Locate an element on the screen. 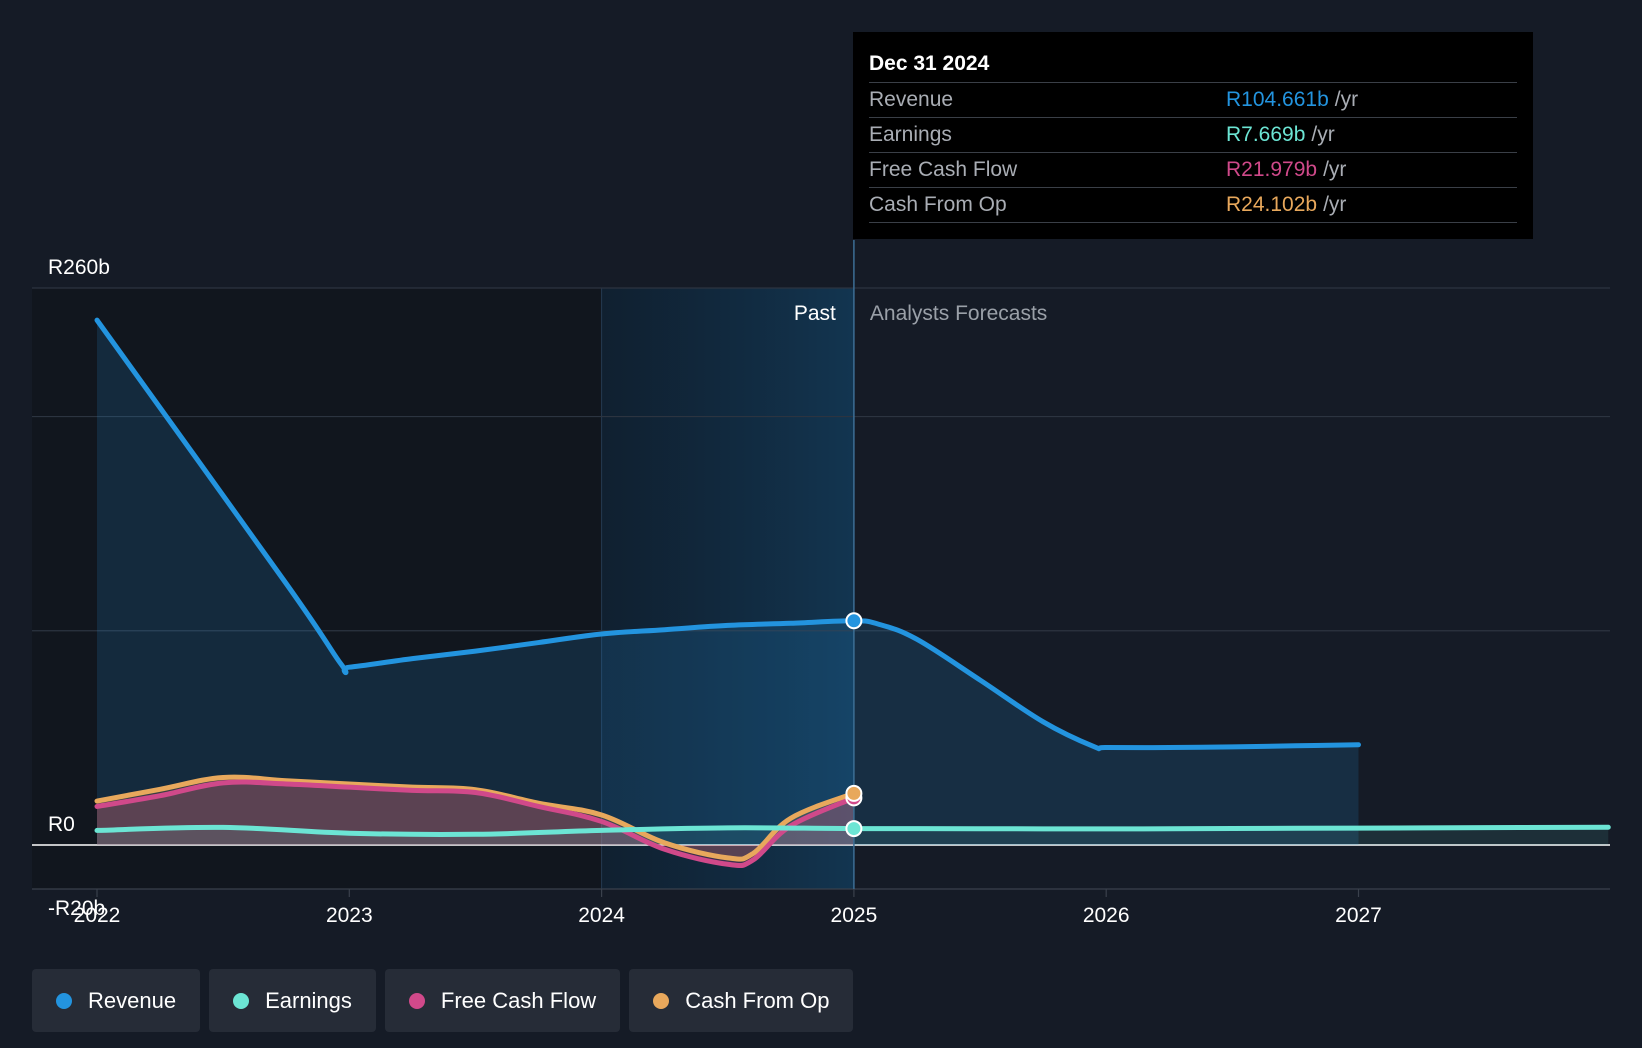 The width and height of the screenshot is (1642, 1048). y-tick-label: -R20b is located at coordinates (76, 908).